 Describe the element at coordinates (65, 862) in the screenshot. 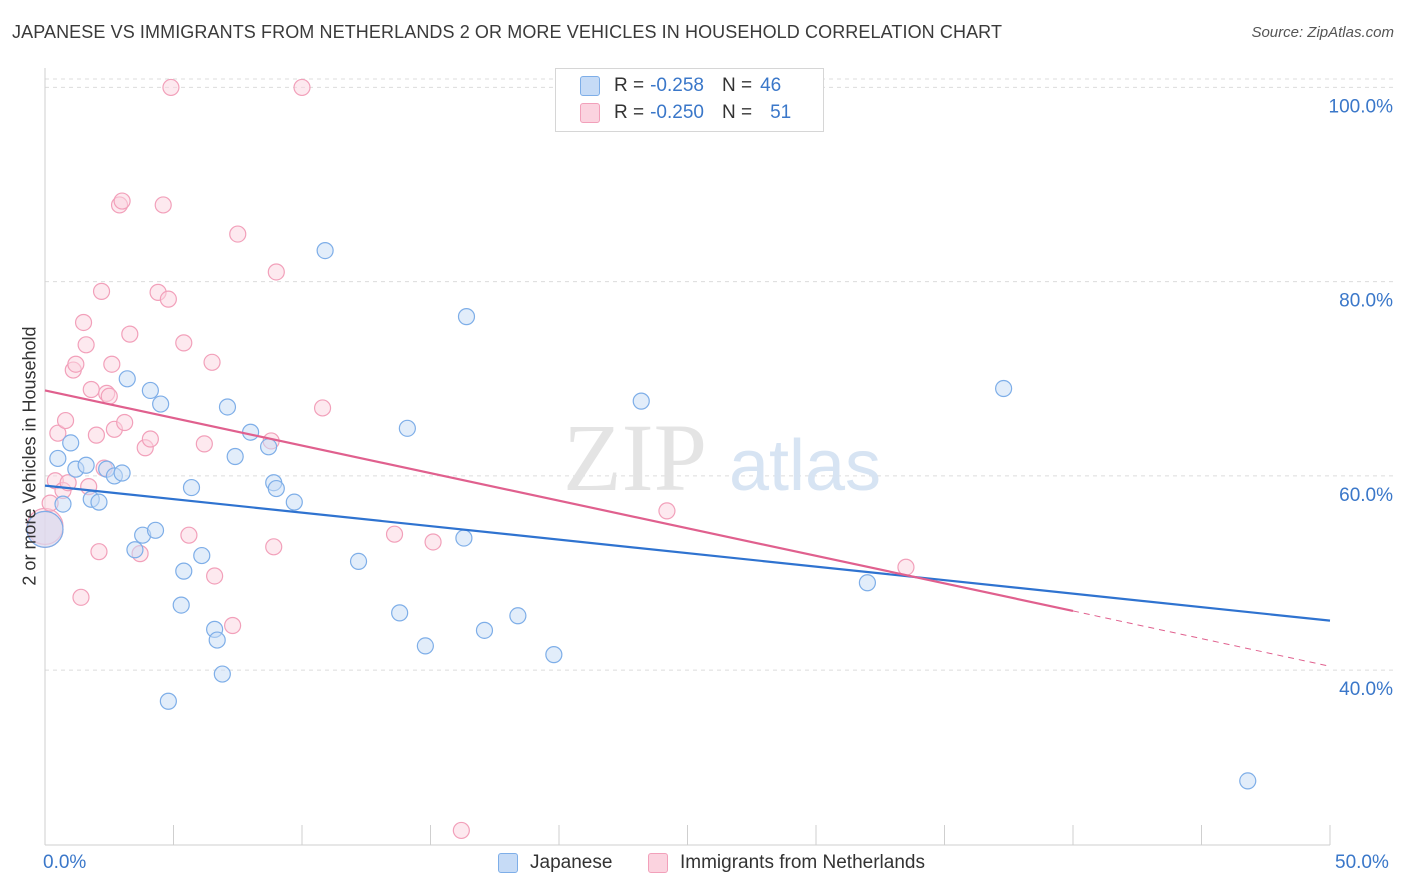

I see `x-tick-label-min: 0.0%` at that location.